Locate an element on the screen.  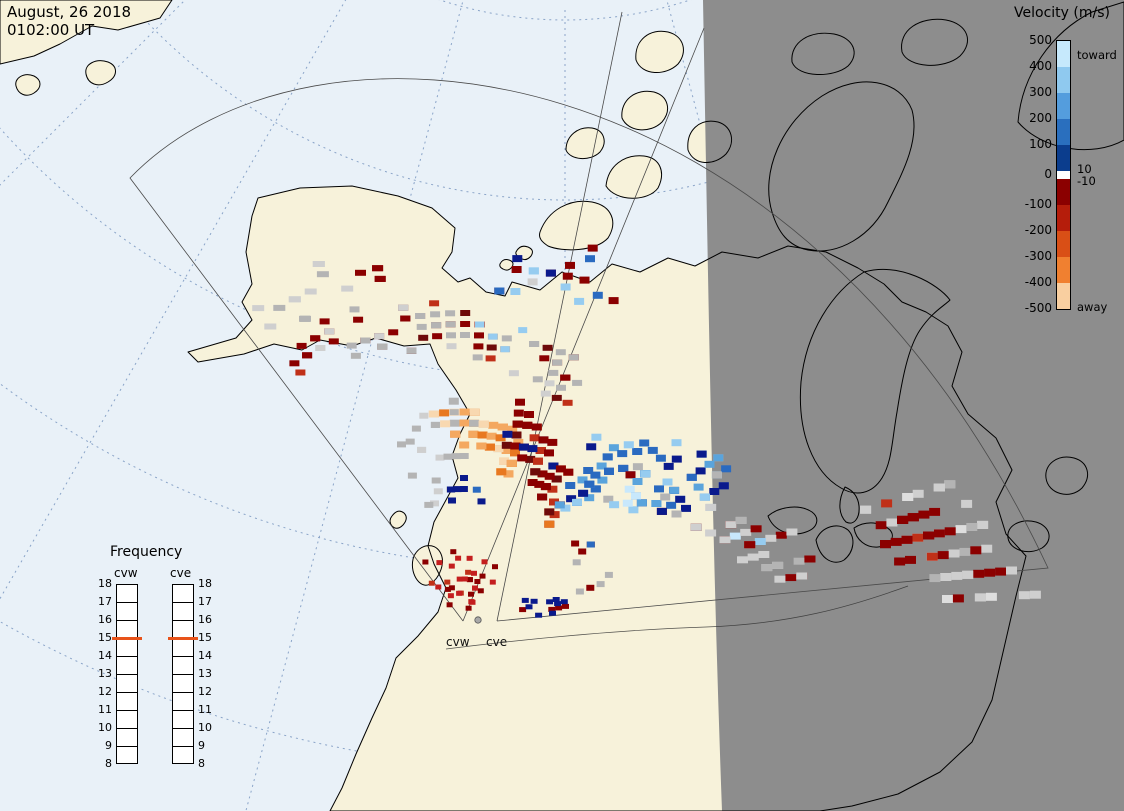
frequency-tick-label: 18 is located at coordinates (205, 583).